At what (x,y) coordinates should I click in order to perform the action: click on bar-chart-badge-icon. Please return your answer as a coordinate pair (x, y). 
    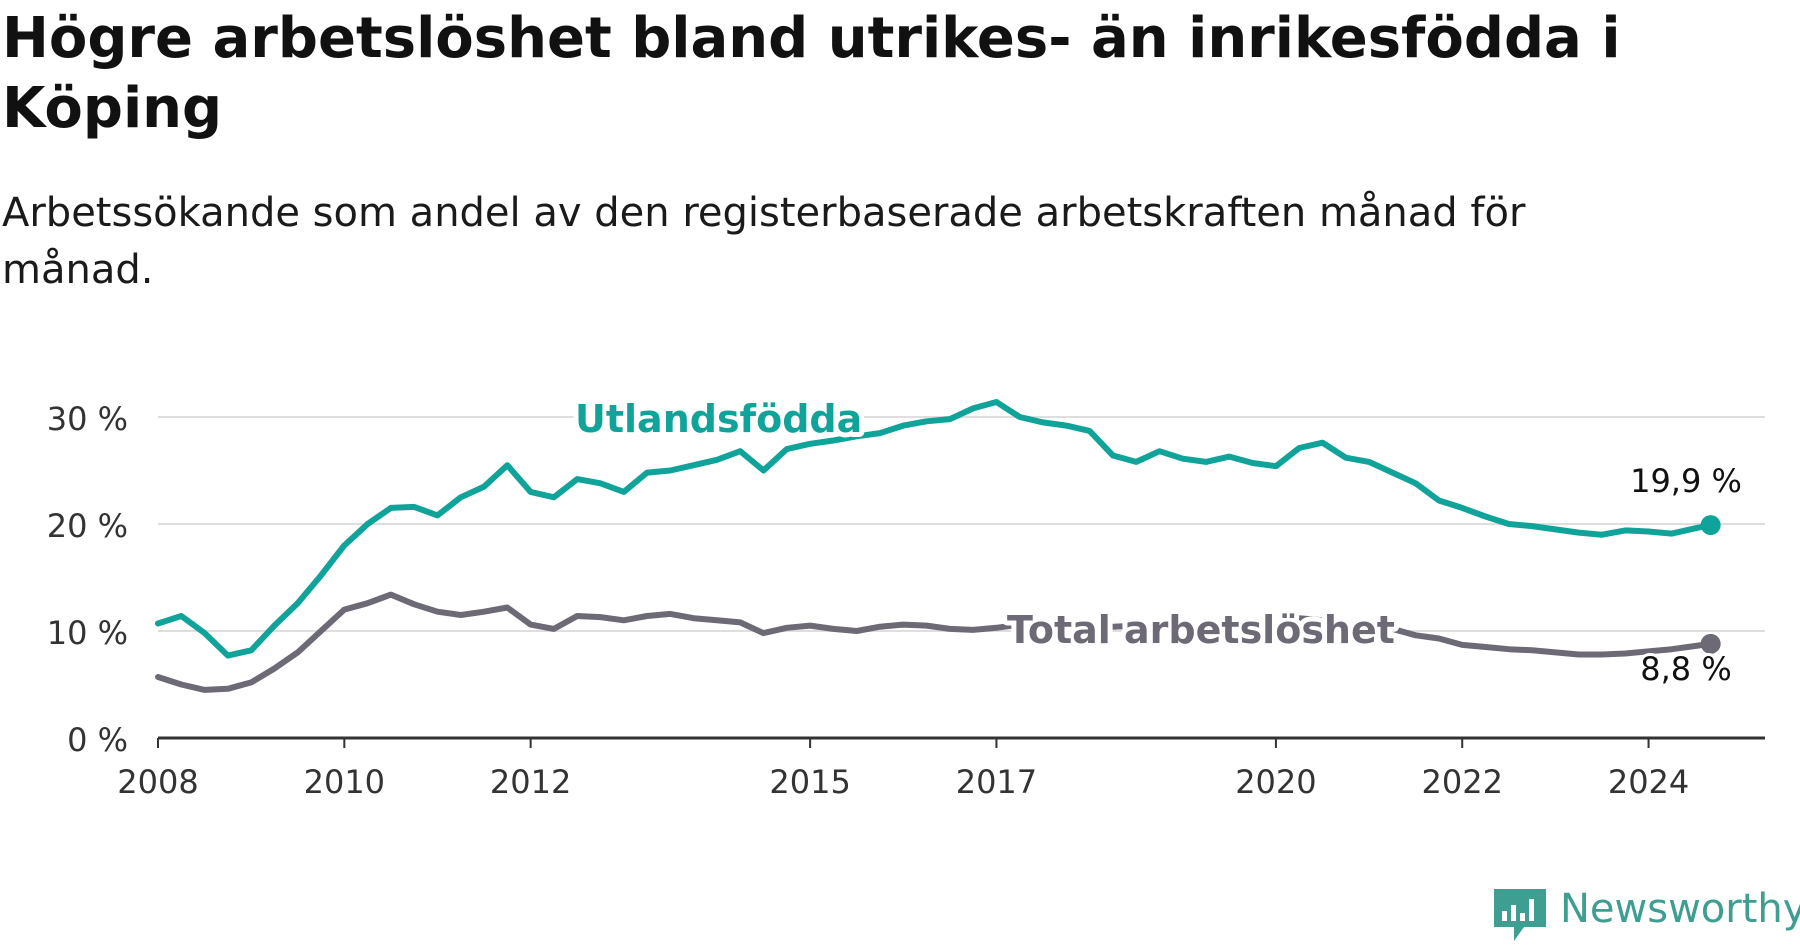
    Looking at the image, I should click on (1520, 915).